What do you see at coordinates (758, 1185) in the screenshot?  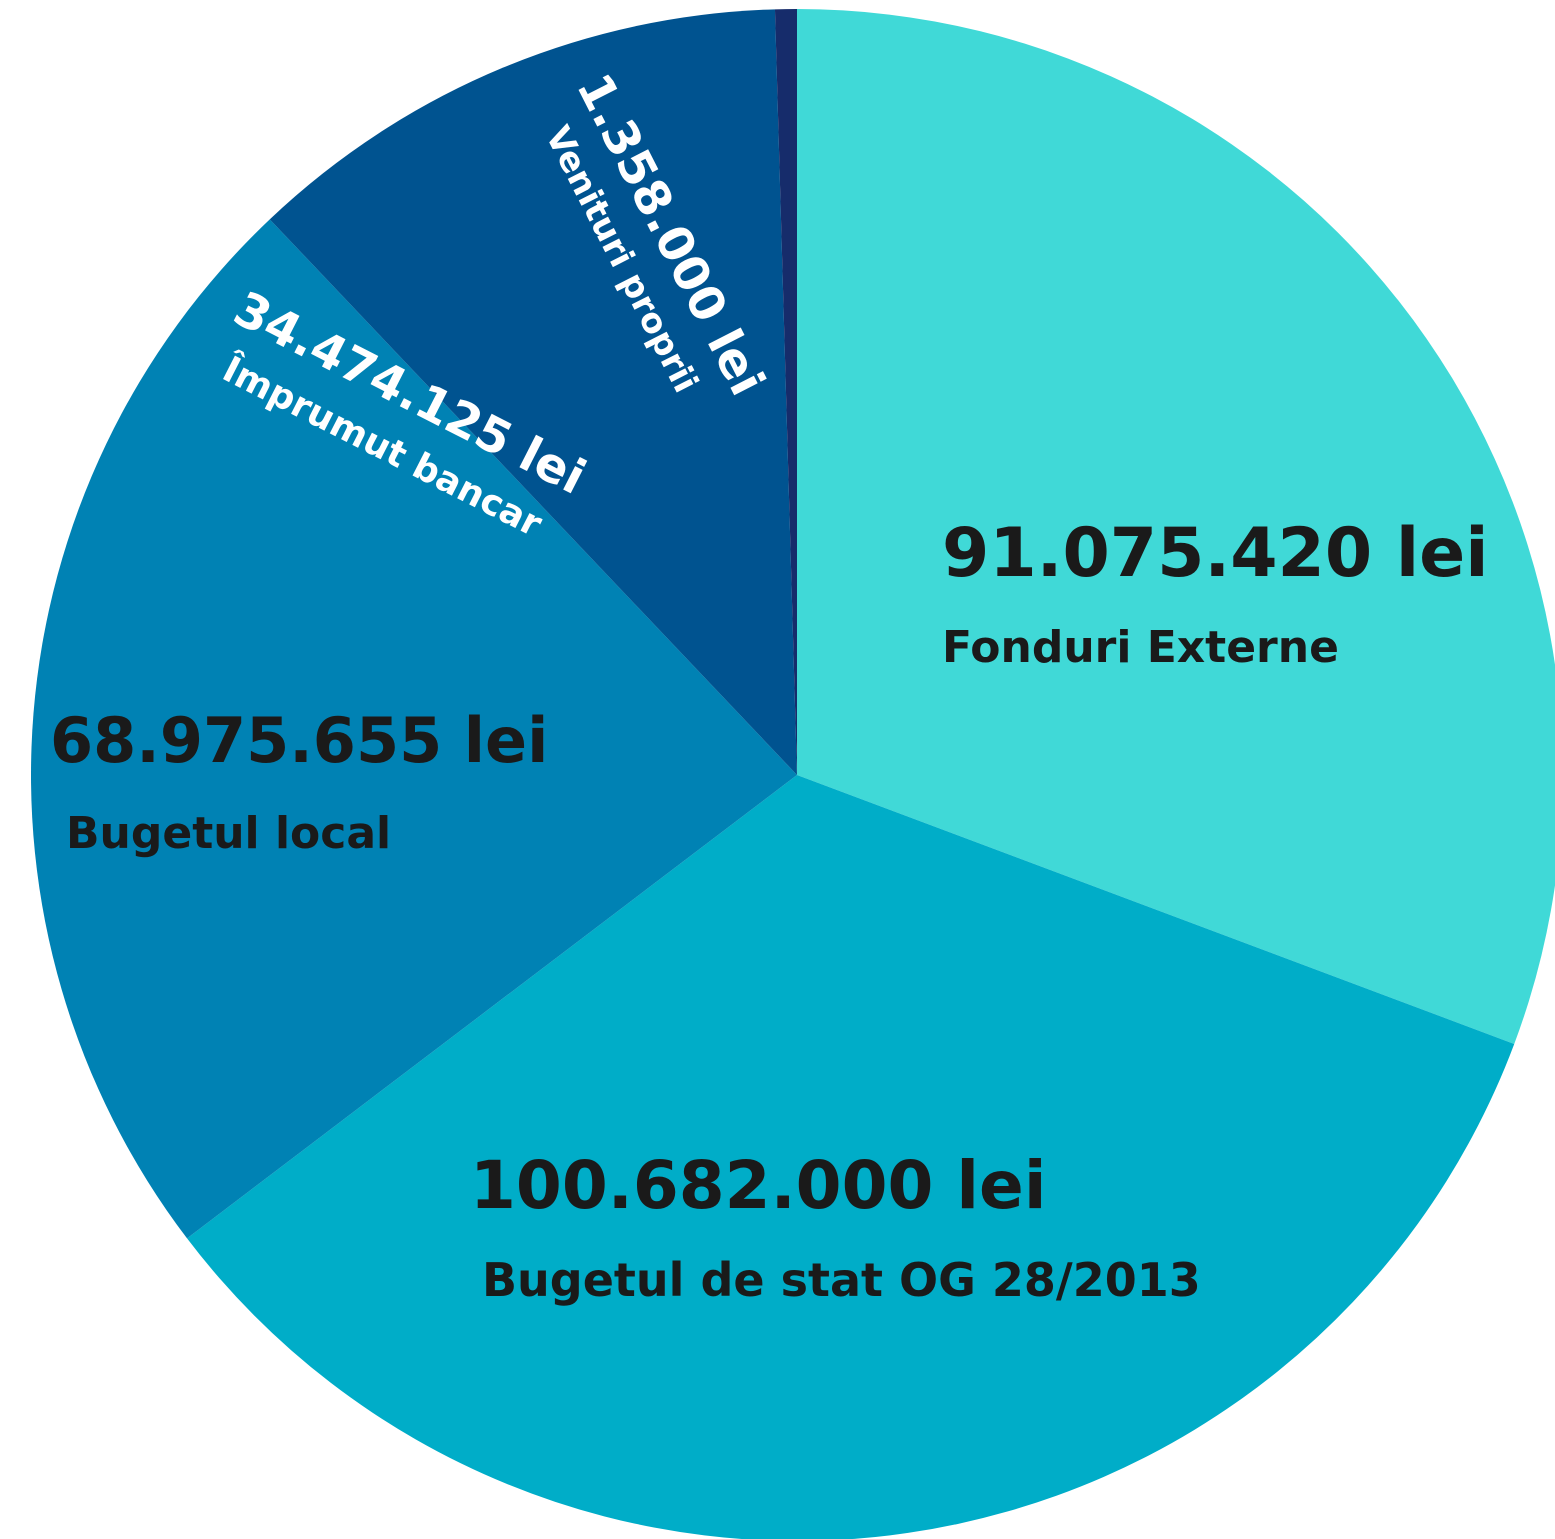 I see `value-label-bugetul-de-stat: 100.682.000 lei` at bounding box center [758, 1185].